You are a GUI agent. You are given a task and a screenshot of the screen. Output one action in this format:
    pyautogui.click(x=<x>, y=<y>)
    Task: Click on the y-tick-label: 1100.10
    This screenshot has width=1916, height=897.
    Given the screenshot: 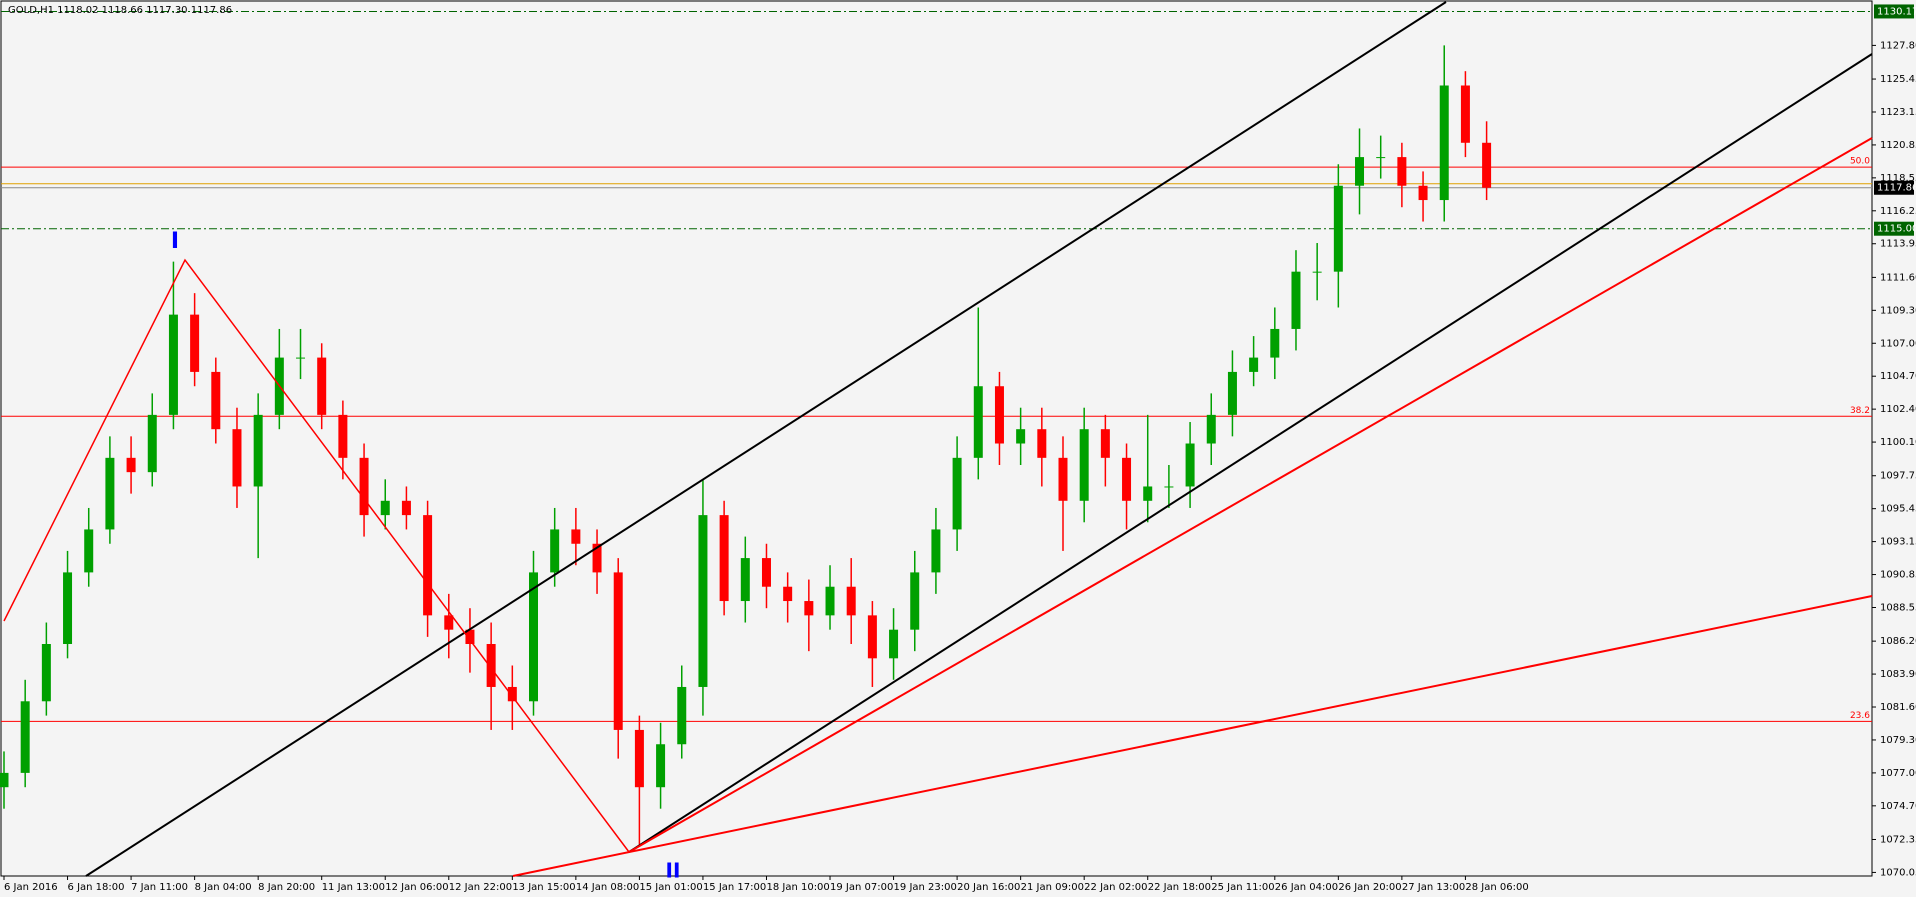 What is the action you would take?
    pyautogui.click(x=1898, y=442)
    